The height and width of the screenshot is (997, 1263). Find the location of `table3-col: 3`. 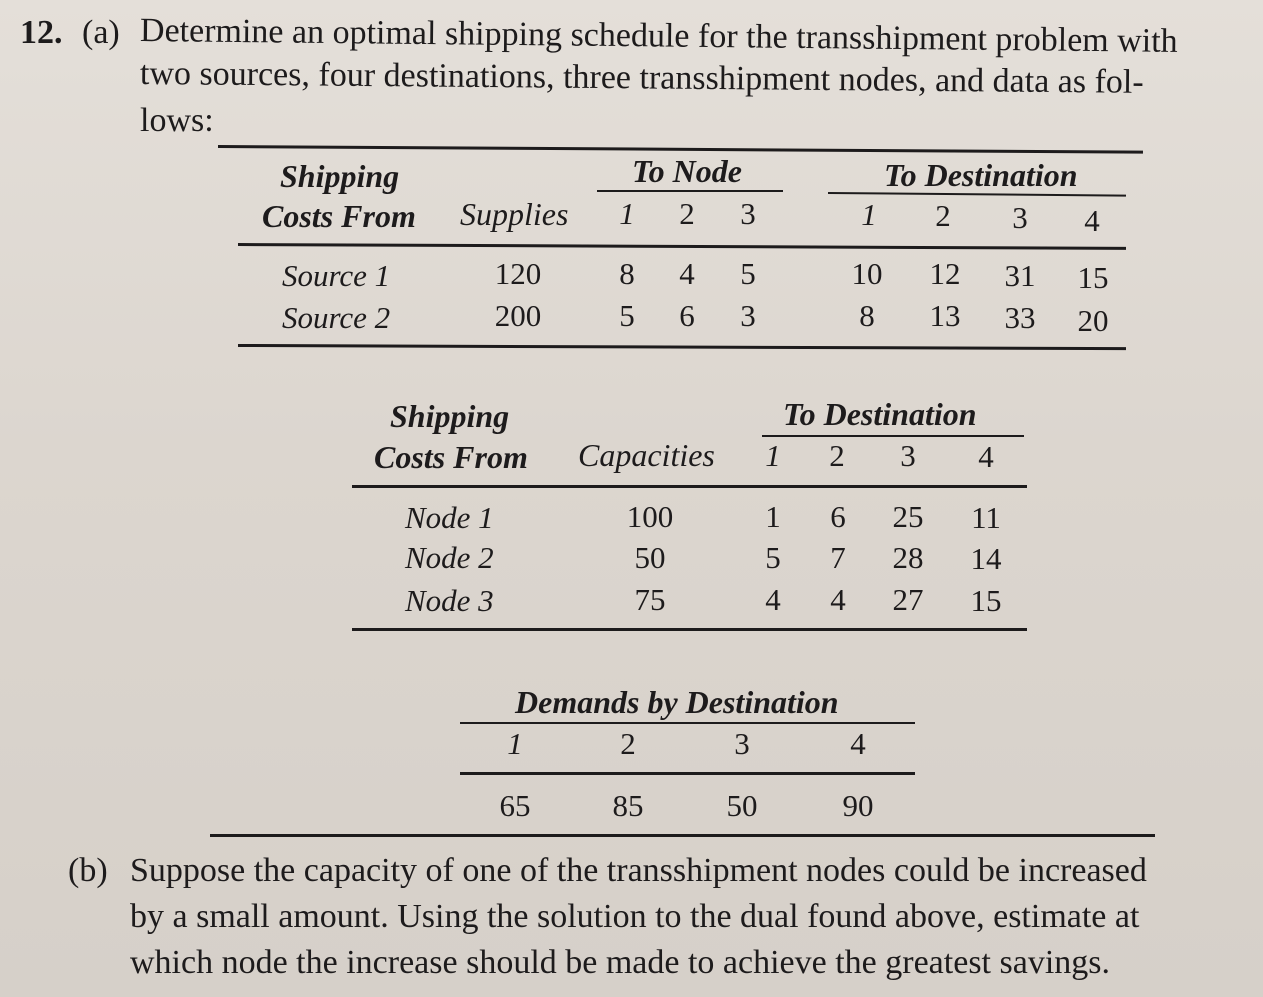

table3-col: 3 is located at coordinates (742, 743).